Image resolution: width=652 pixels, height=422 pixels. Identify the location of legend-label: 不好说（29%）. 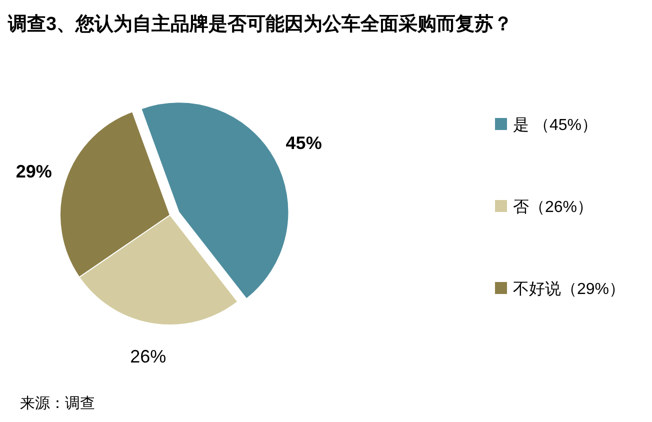
(569, 289).